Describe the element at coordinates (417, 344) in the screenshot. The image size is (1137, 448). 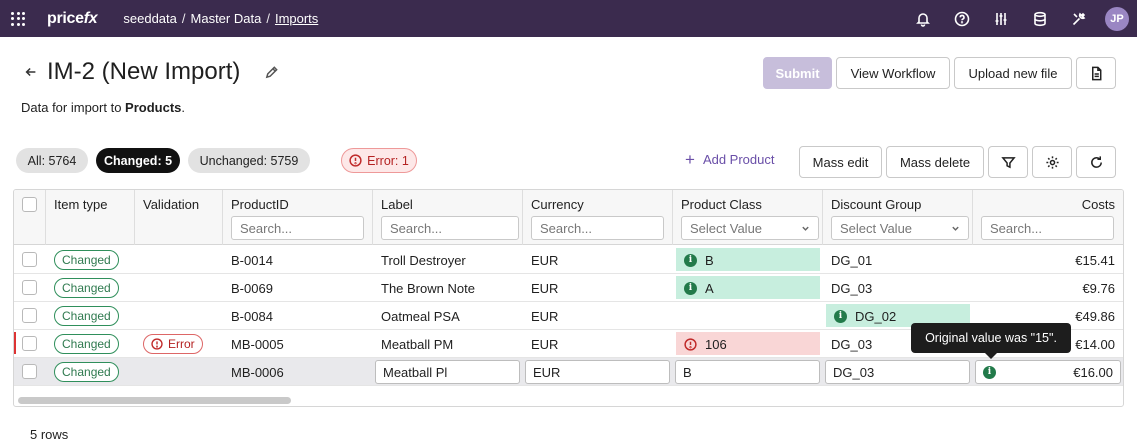
I see `label-cell: Meatball PM` at that location.